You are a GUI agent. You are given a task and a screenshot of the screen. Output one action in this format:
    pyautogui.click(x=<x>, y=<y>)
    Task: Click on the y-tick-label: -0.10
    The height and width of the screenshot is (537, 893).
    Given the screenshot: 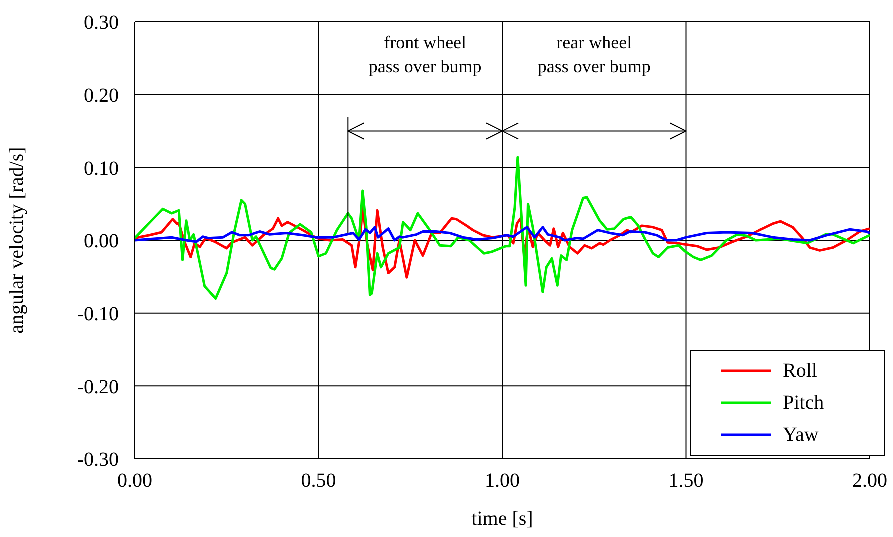 What is the action you would take?
    pyautogui.click(x=98, y=314)
    